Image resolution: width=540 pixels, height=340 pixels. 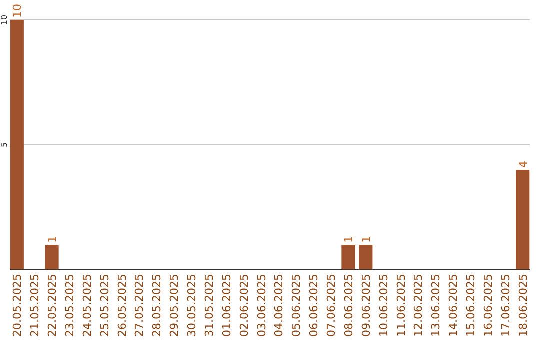 I want to click on x-tick-label: 14.06.2025, so click(x=453, y=305).